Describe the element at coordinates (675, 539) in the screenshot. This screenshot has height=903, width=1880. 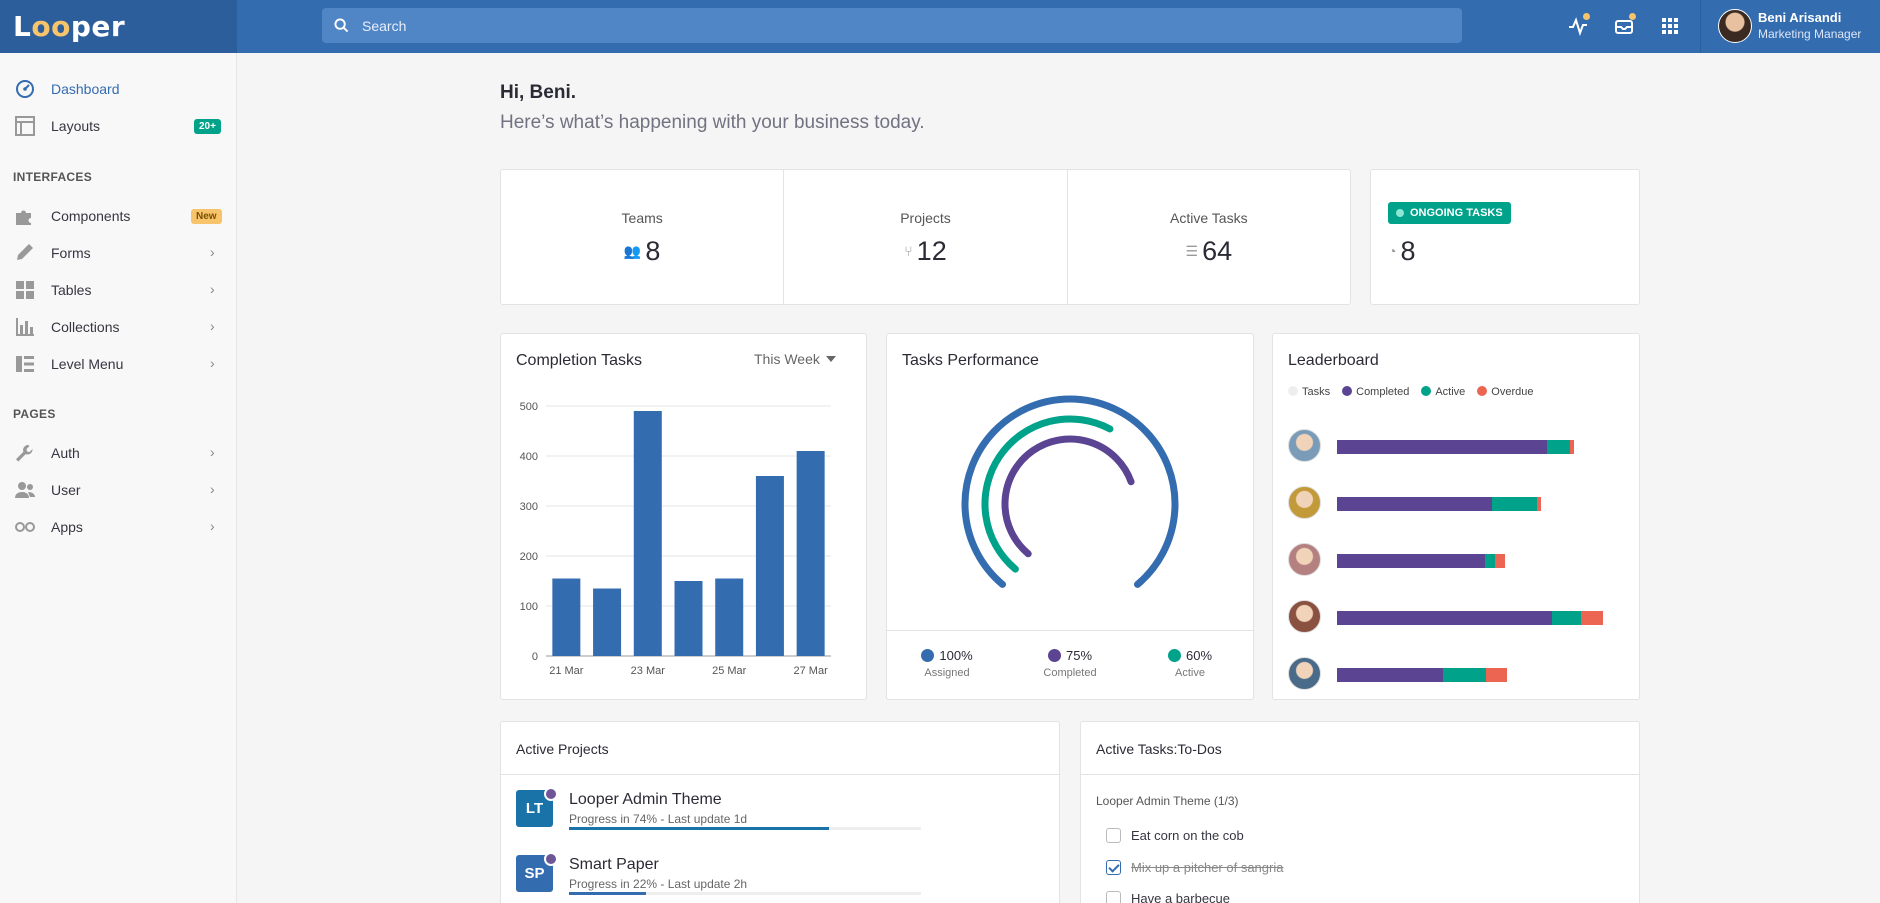
I see `completion-bar-chart: 0 100 200 300 400 500 21 Mar 23 Mar 25 Mar 27 Mar` at that location.